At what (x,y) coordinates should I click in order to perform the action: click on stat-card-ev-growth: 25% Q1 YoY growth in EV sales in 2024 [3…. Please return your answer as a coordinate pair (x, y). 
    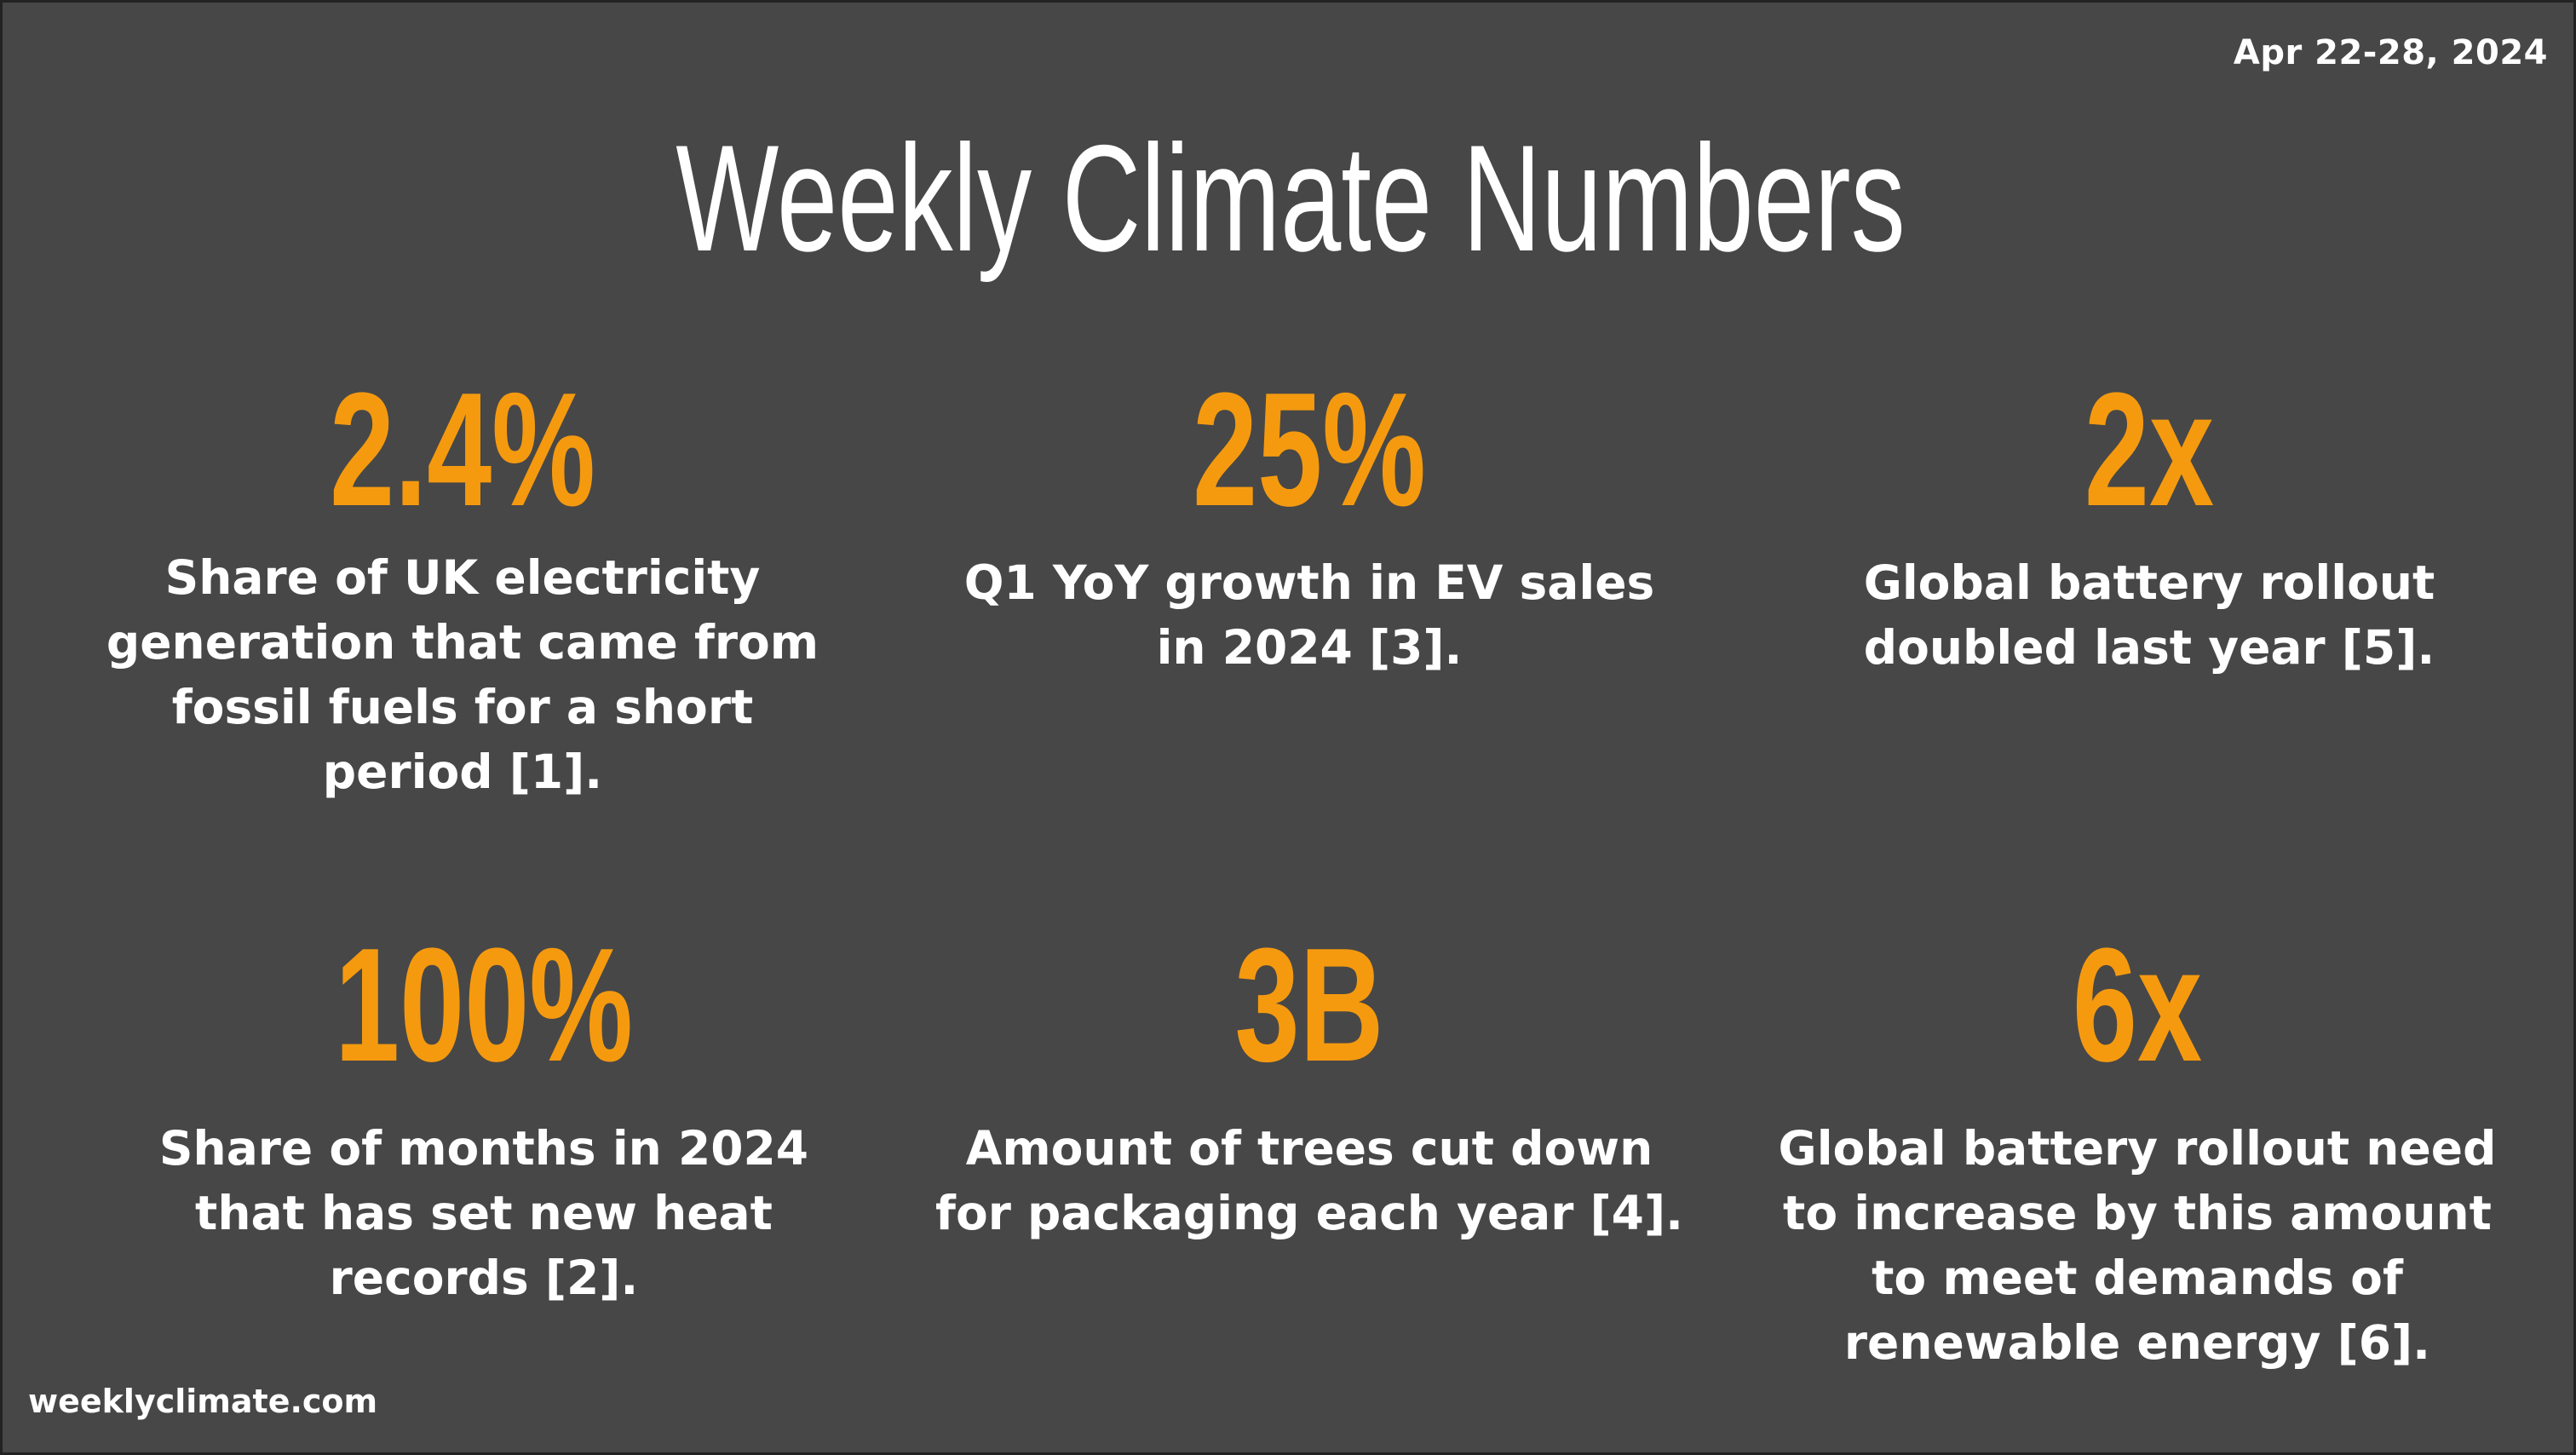
    Looking at the image, I should click on (1310, 520).